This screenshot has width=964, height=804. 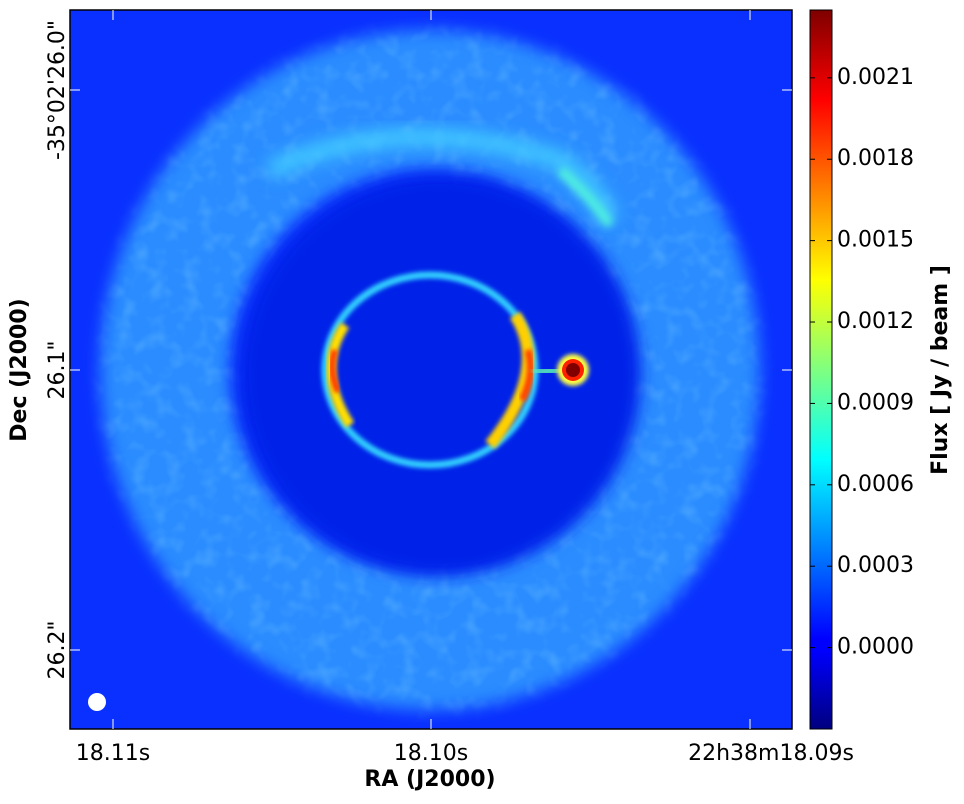 I want to click on colorbar-label: Flux [ Jy / beam ], so click(x=940, y=370).